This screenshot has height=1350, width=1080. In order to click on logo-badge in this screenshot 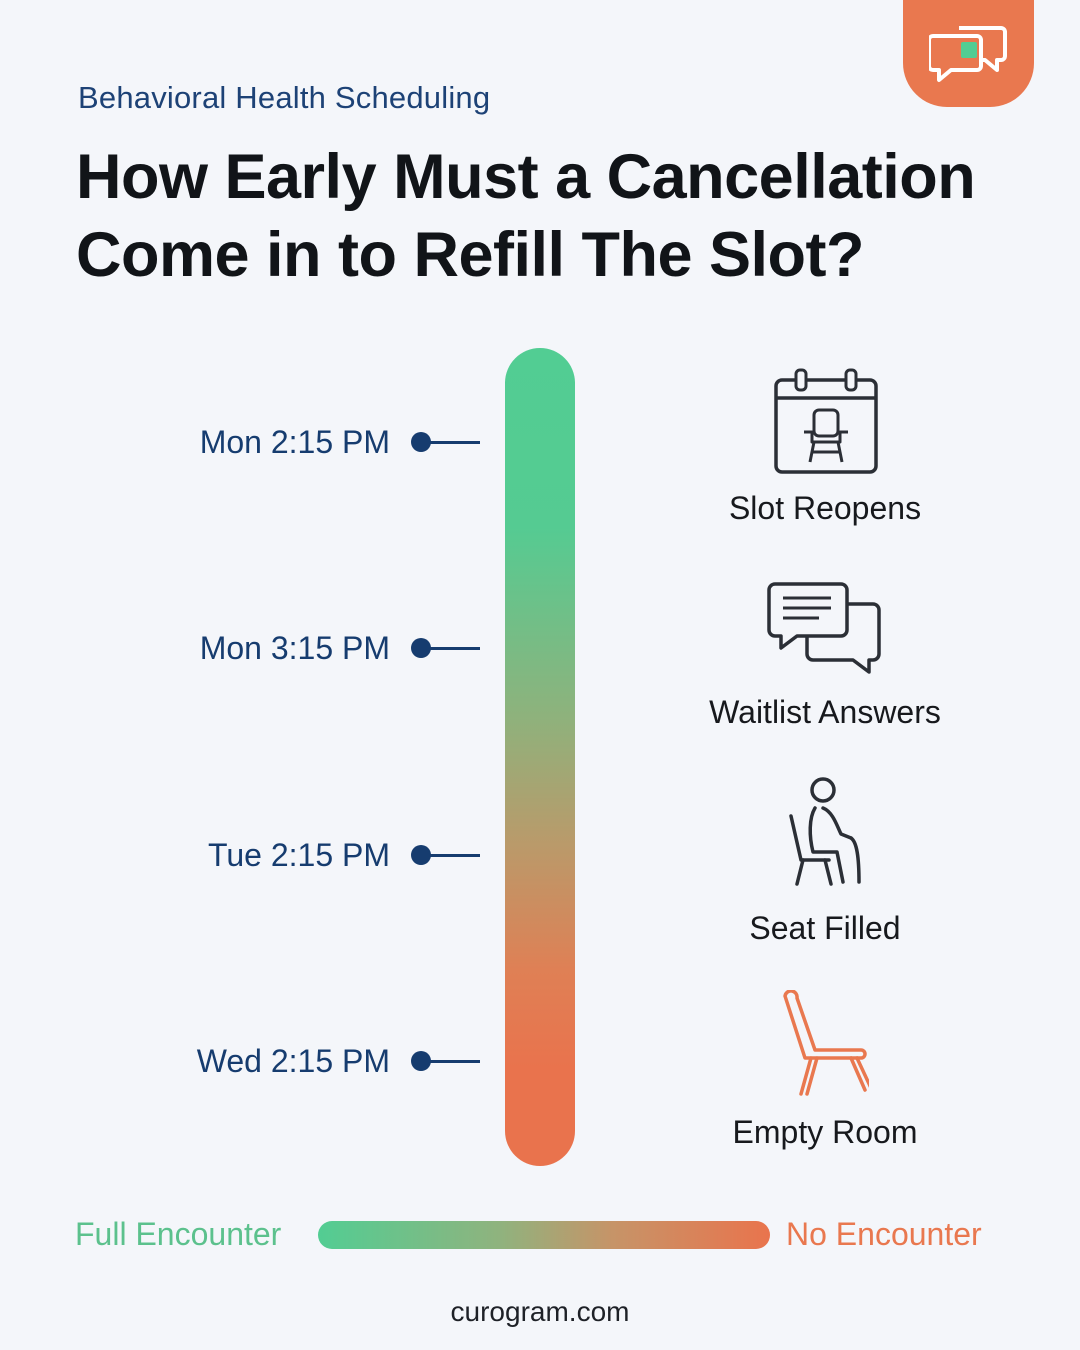, I will do `click(968, 53)`.